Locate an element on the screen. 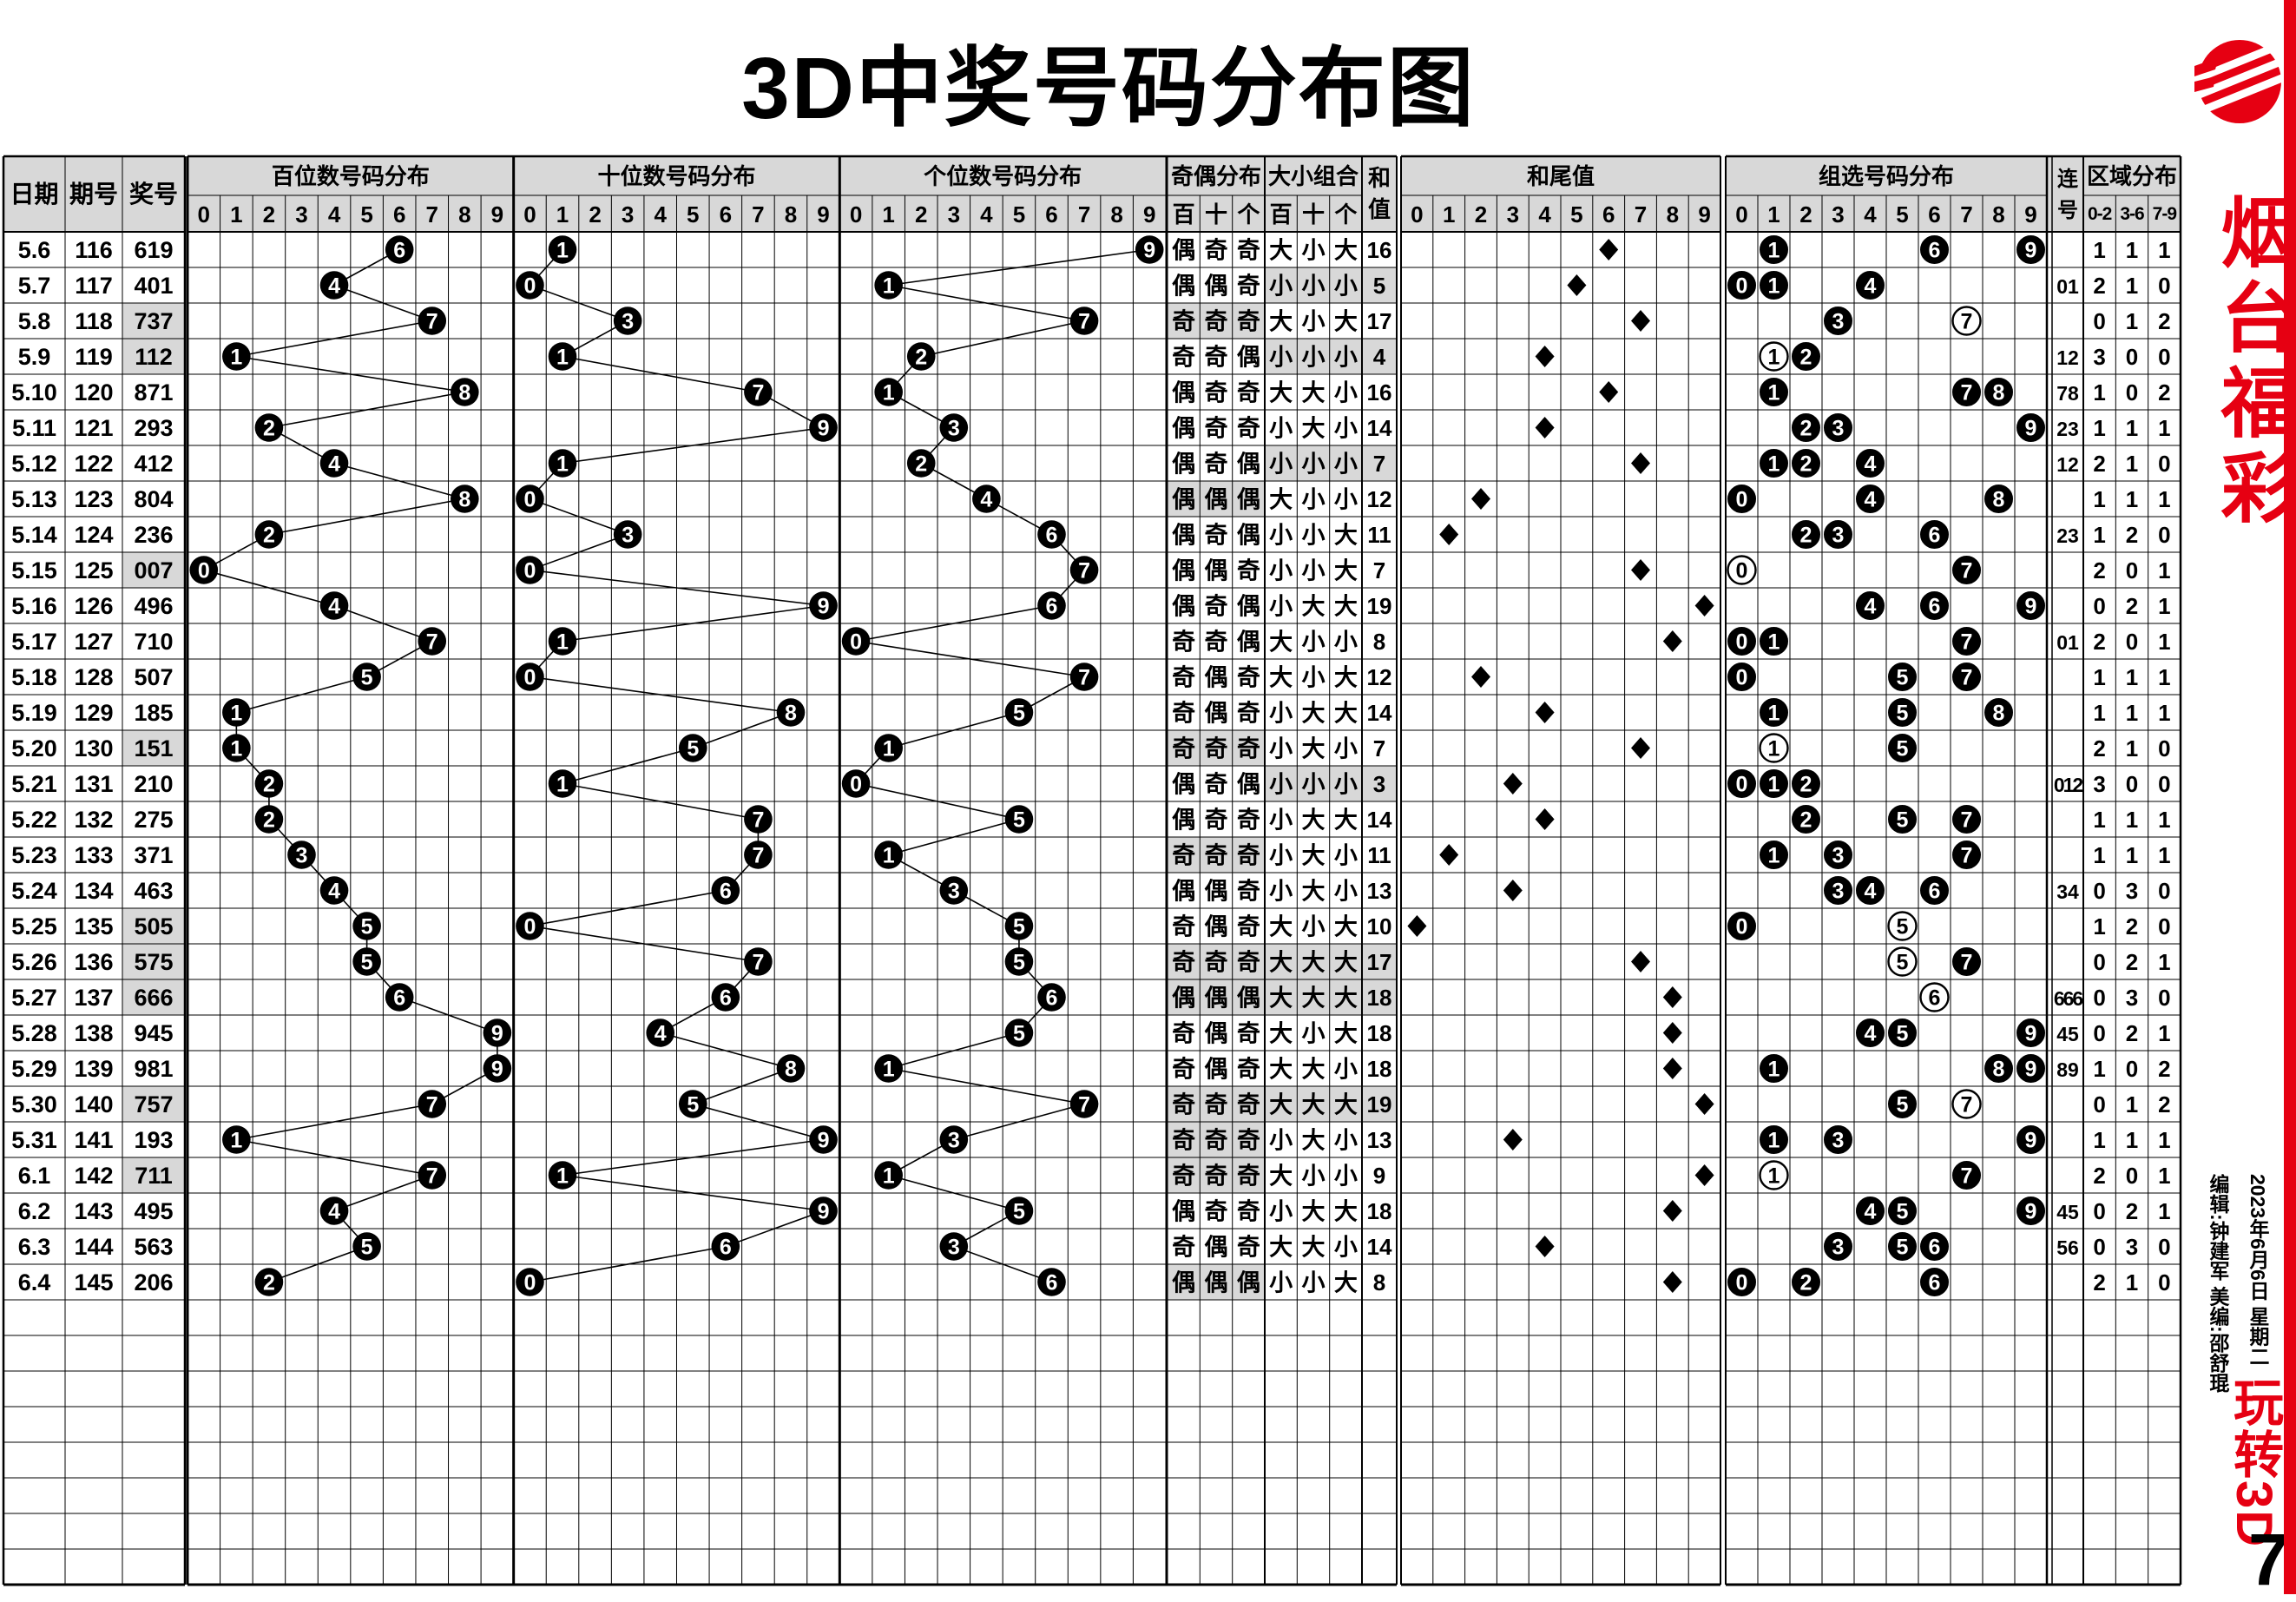  svg-text: 18 is located at coordinates (1379, 998).